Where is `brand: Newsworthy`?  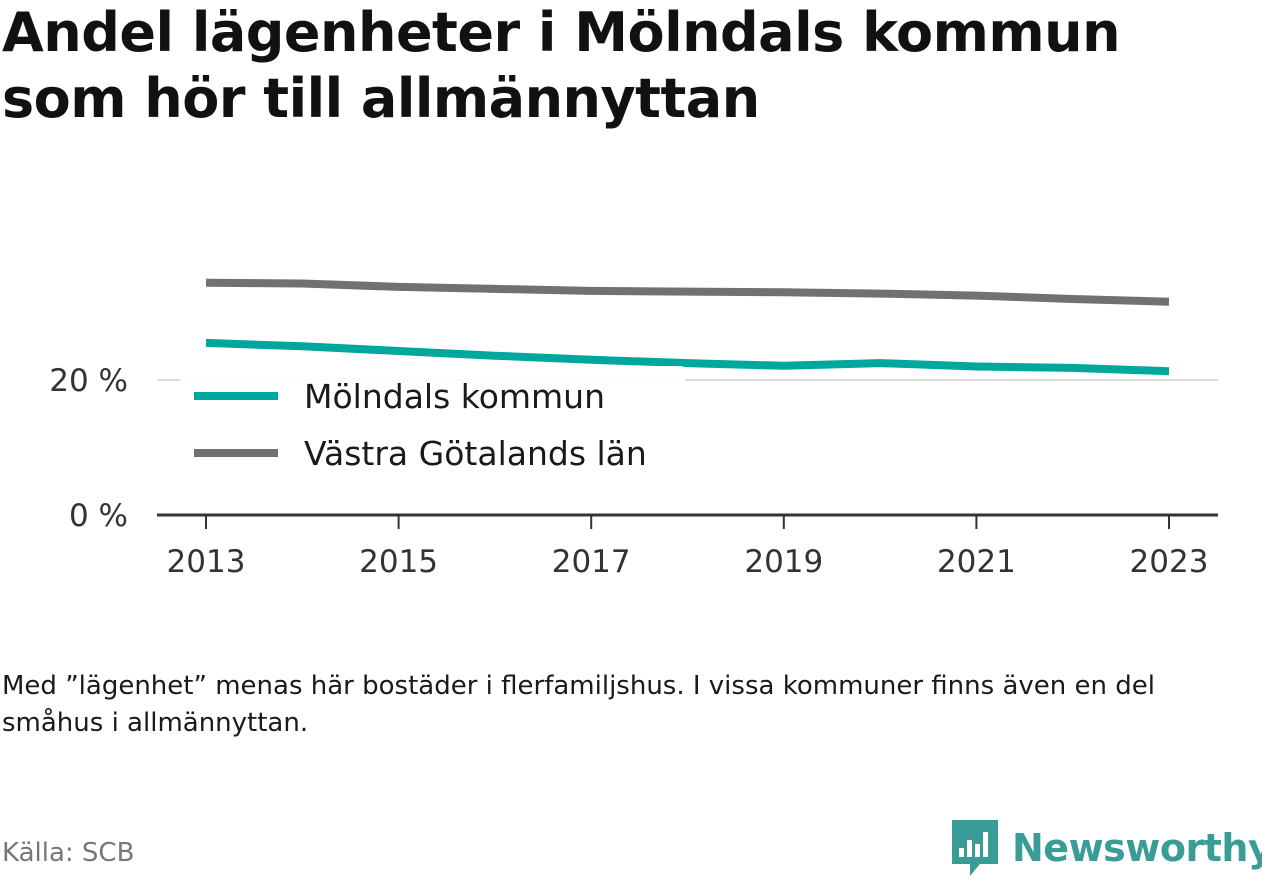 brand: Newsworthy is located at coordinates (1106, 848).